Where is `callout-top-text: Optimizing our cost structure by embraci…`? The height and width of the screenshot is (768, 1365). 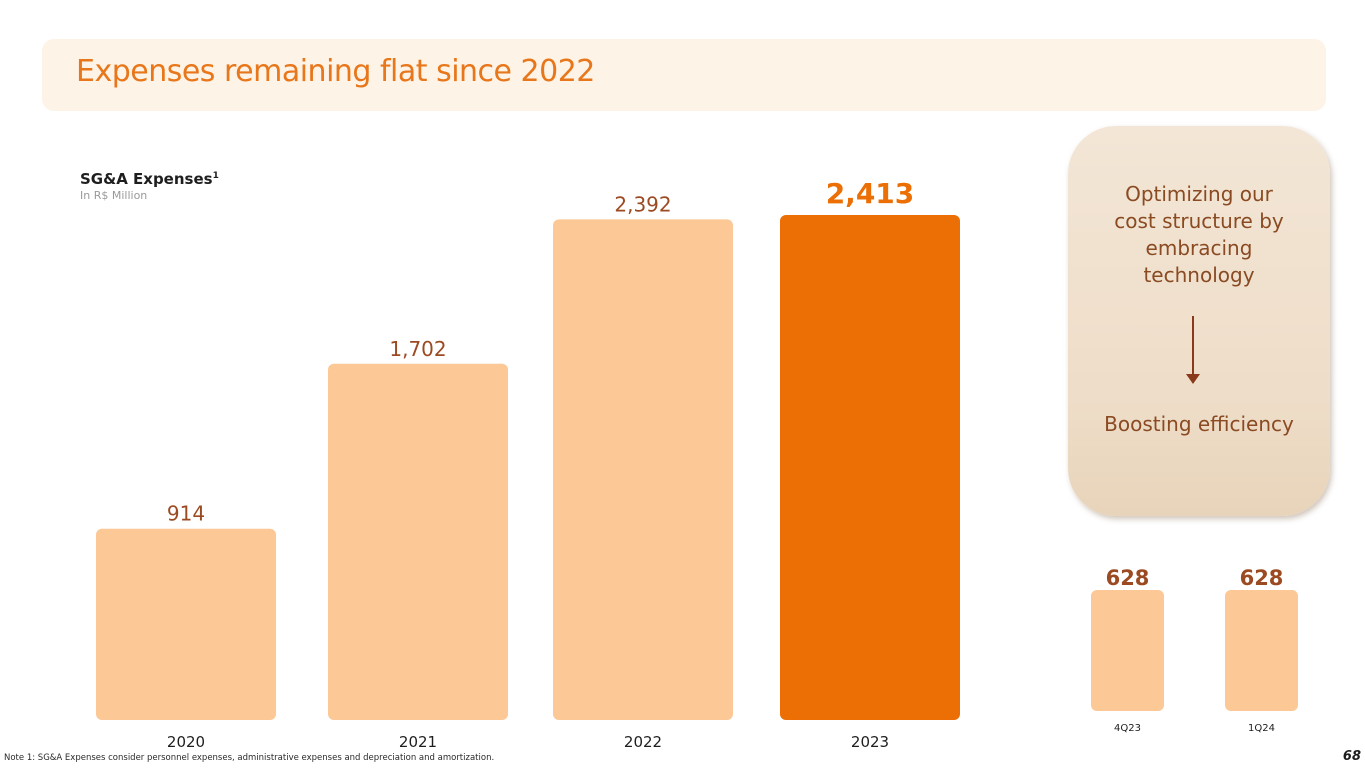
callout-top-text: Optimizing our cost structure by embraci… is located at coordinates (1199, 234).